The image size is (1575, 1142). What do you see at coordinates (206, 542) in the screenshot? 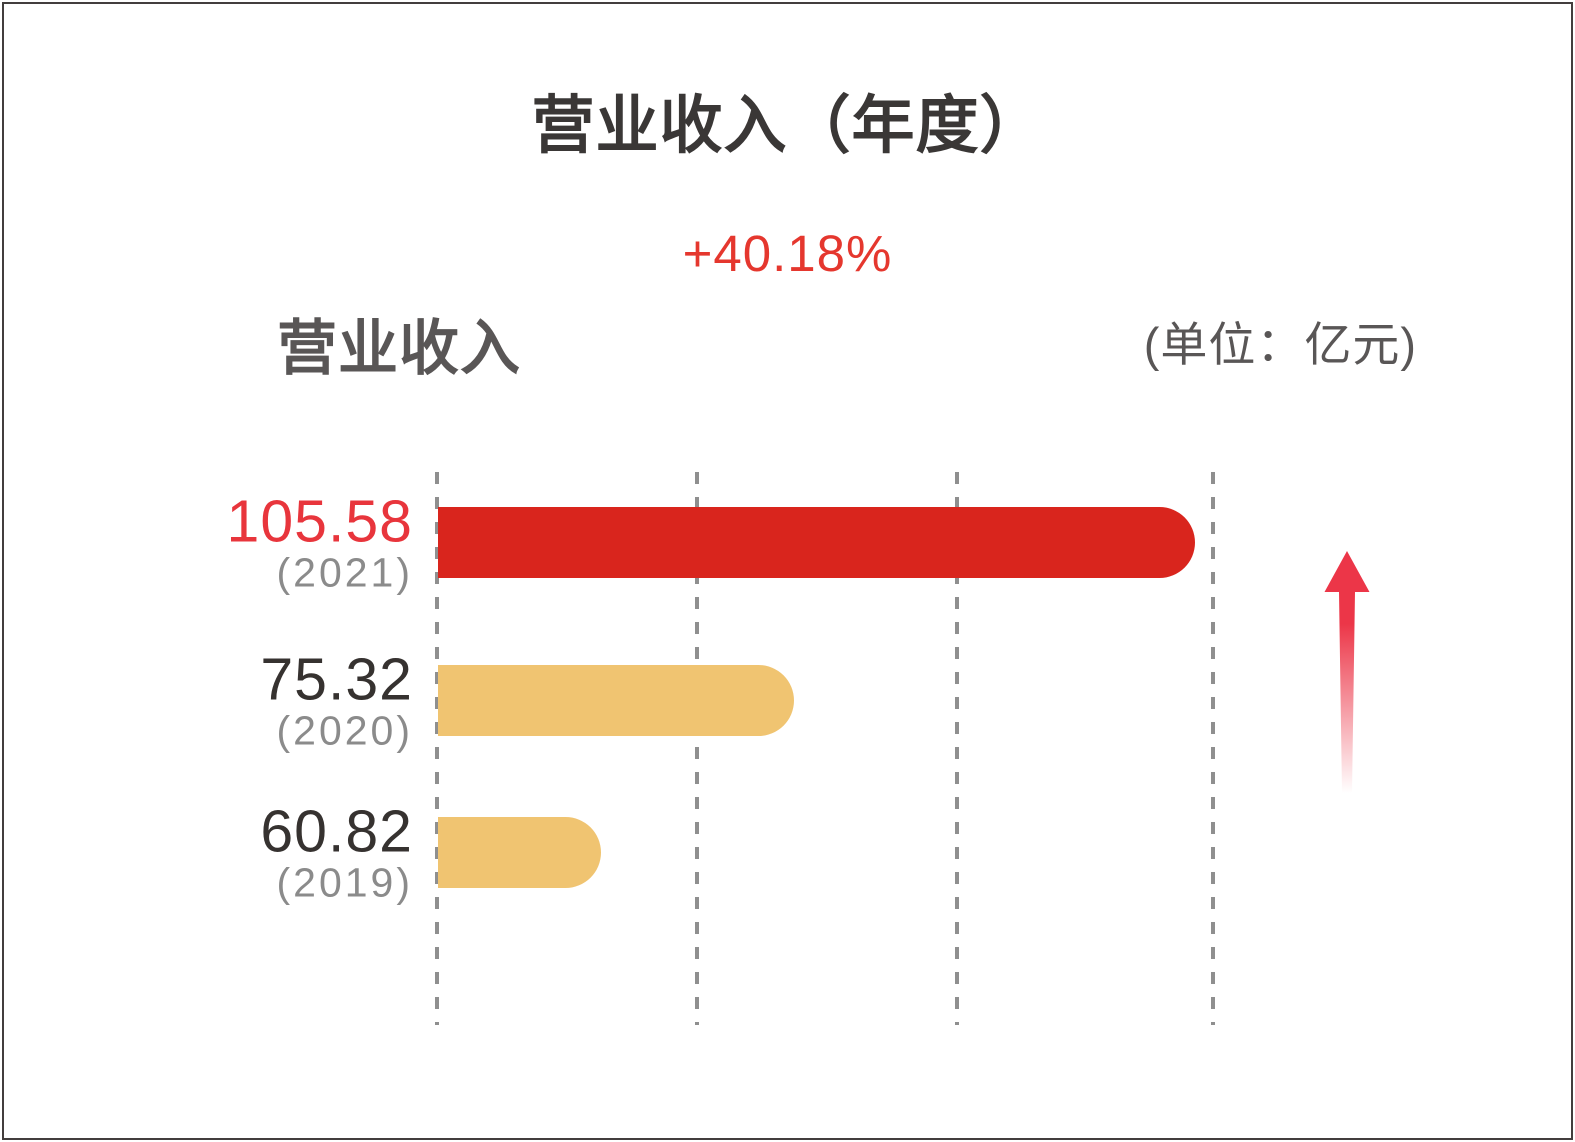
I see `bar-label-2021: 105.58 (2021)` at bounding box center [206, 542].